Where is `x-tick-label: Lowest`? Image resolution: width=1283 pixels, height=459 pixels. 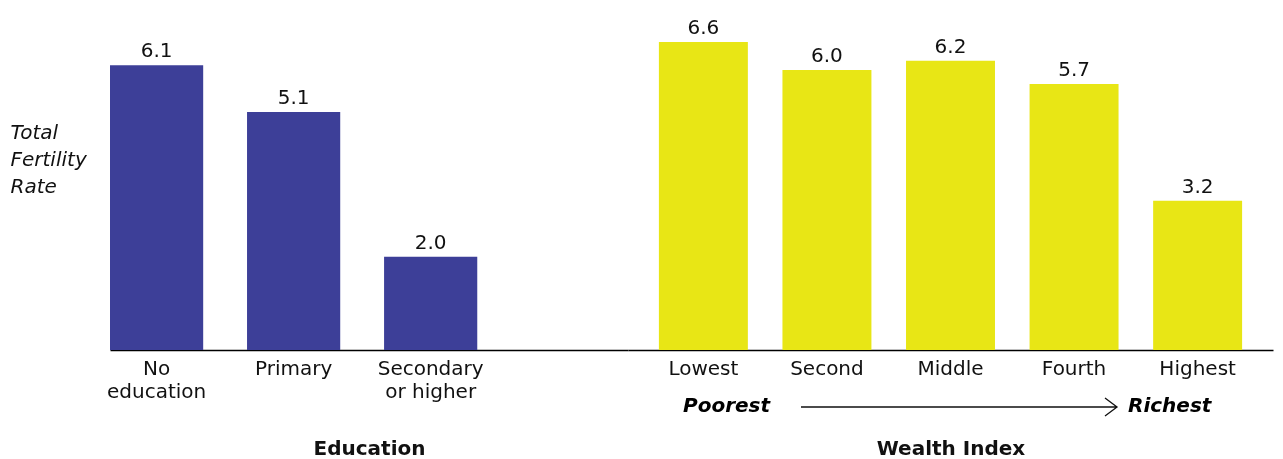
x-tick-label: Lowest is located at coordinates (703, 367).